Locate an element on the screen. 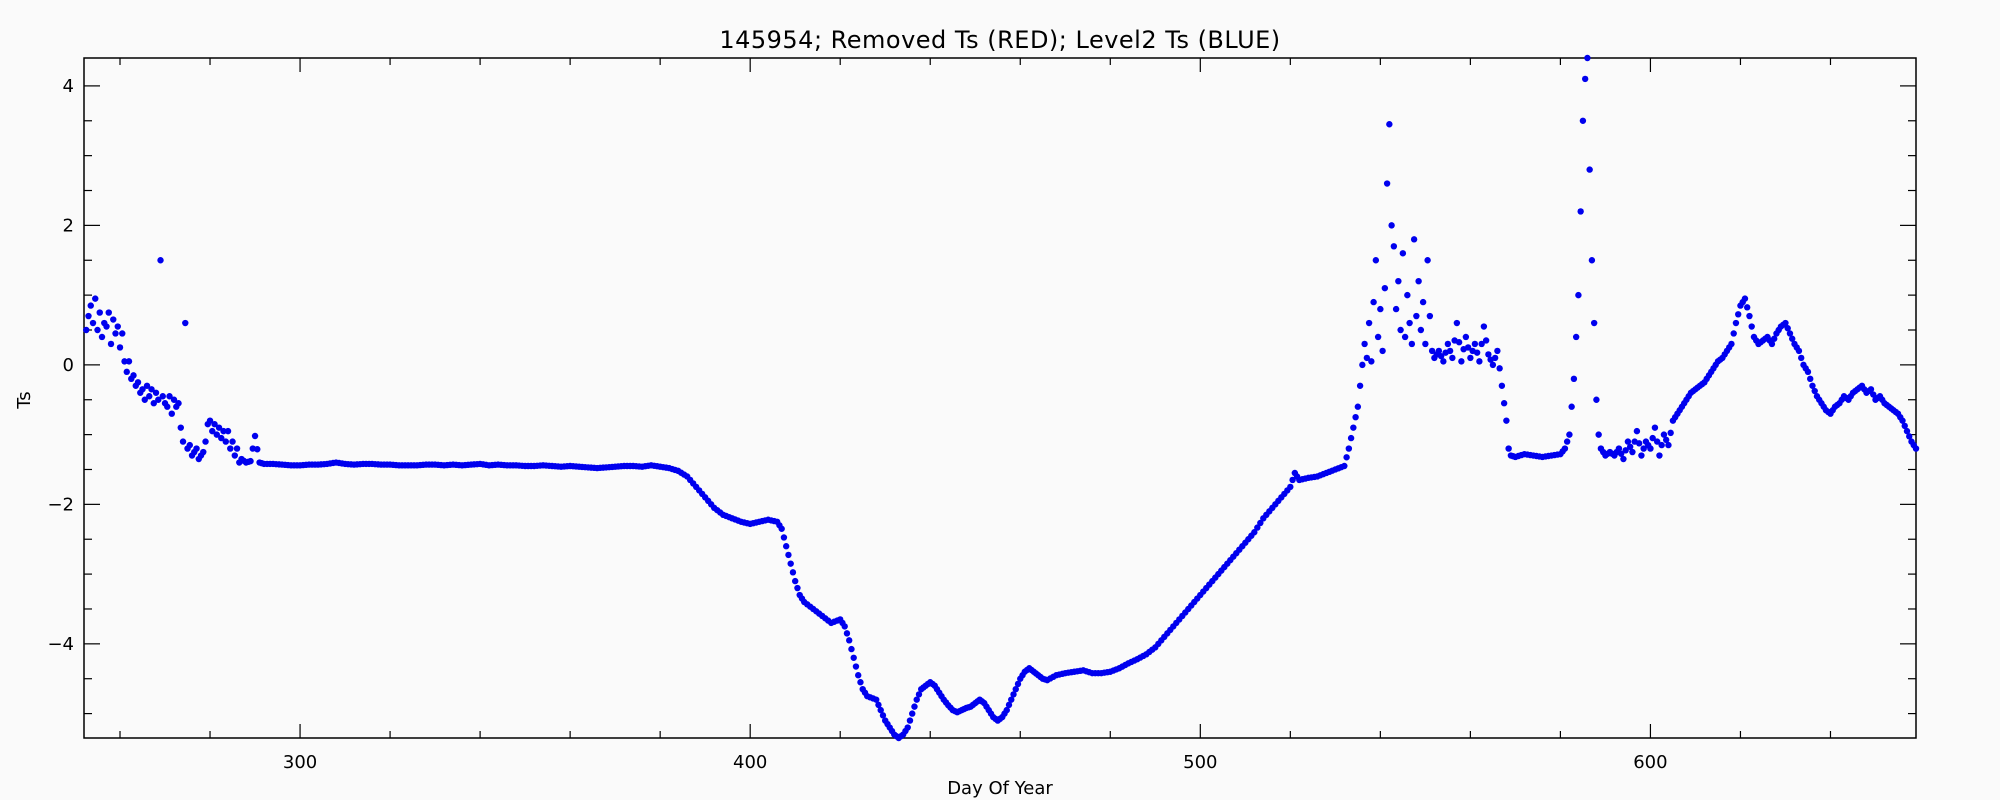 This screenshot has width=2000, height=800. y-tick-label: 4 is located at coordinates (68, 86).